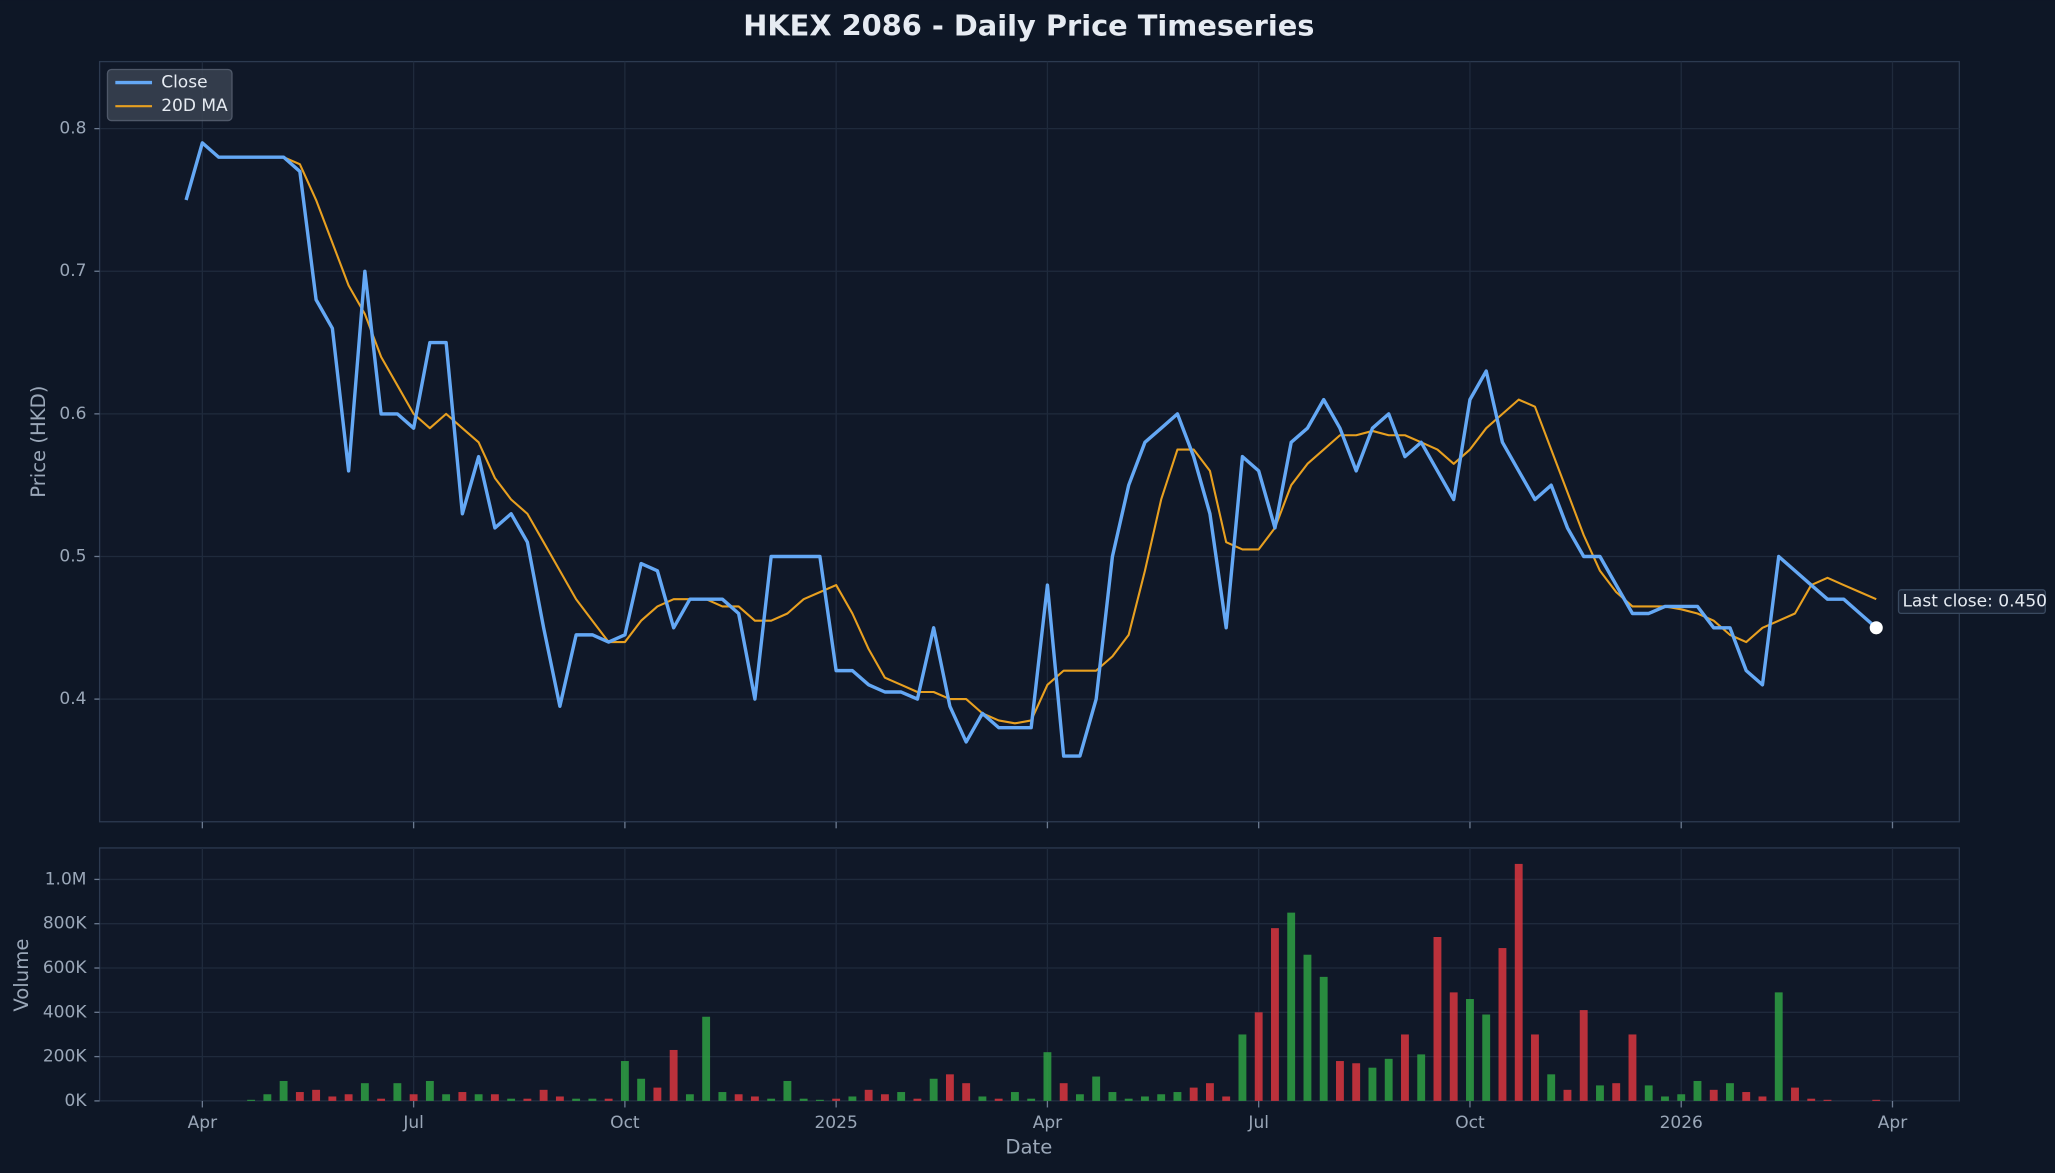 This screenshot has height=1173, width=2055. Describe the element at coordinates (1876, 628) in the screenshot. I see `last-close-marker` at that location.